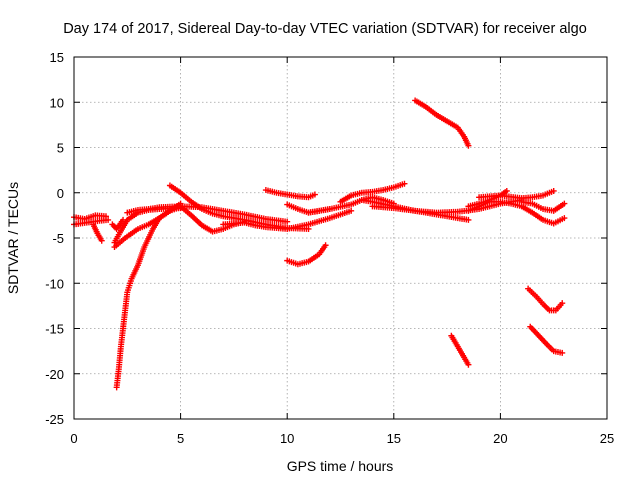 The width and height of the screenshot is (640, 480). I want to click on y-tick-label: -15, so click(54, 329).